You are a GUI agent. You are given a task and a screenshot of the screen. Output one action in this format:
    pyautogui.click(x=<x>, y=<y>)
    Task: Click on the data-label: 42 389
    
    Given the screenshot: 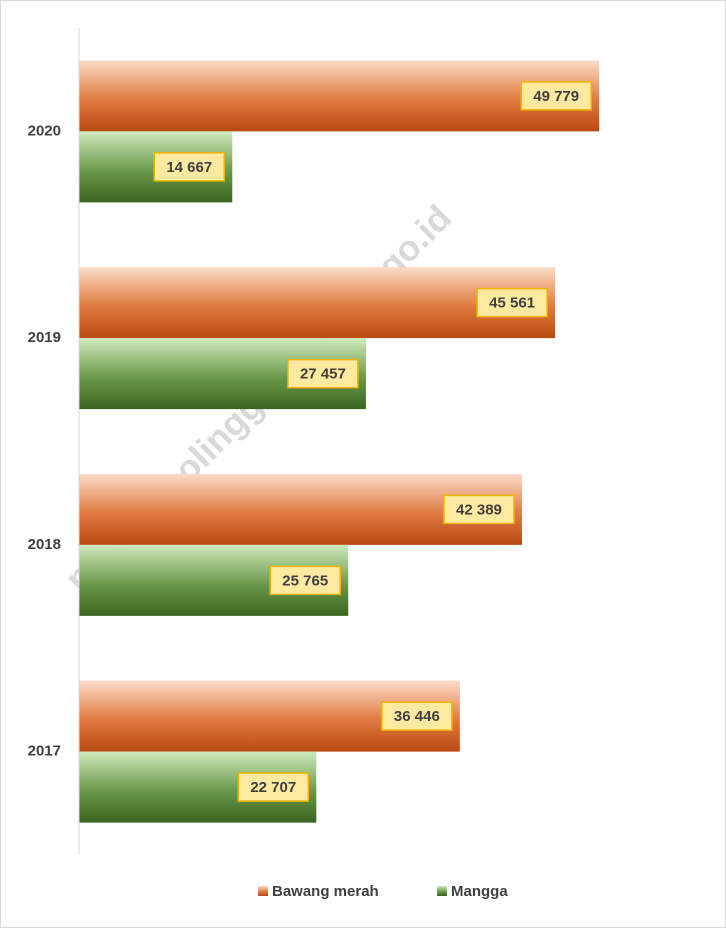 What is the action you would take?
    pyautogui.click(x=479, y=509)
    